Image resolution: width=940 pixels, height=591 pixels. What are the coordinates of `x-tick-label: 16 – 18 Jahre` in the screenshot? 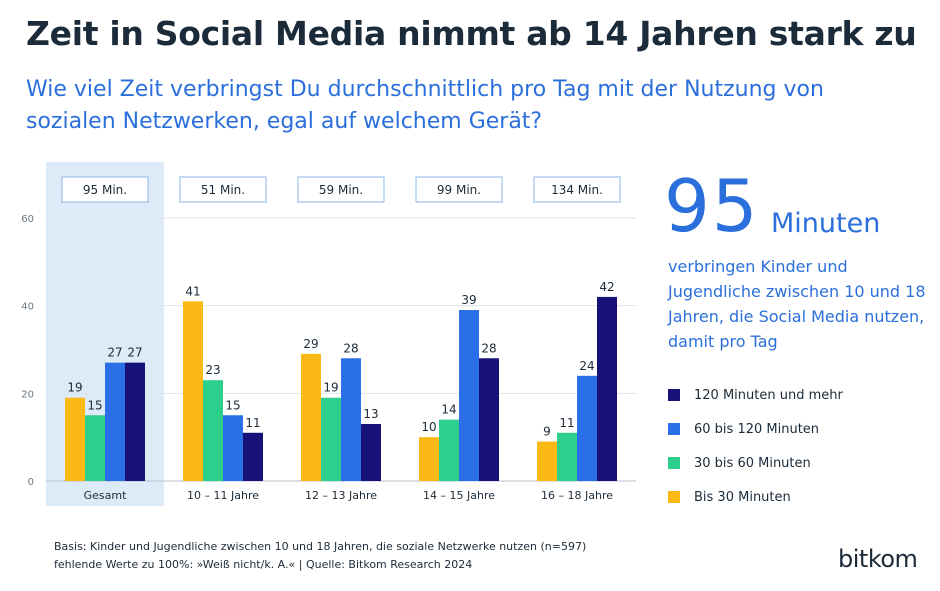 It's located at (577, 495).